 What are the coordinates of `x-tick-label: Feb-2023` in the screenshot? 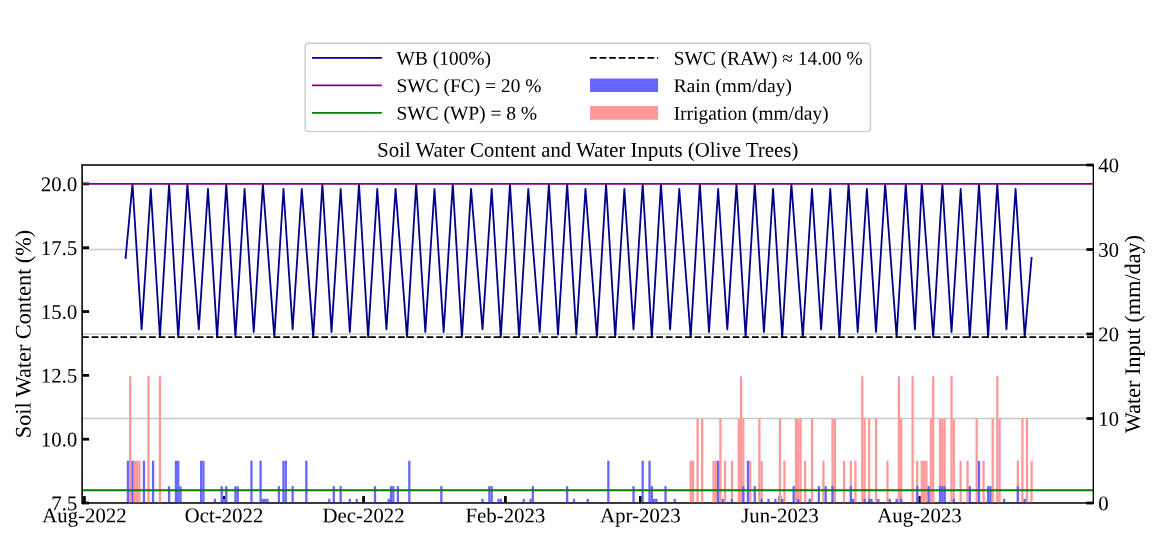 It's located at (505, 515).